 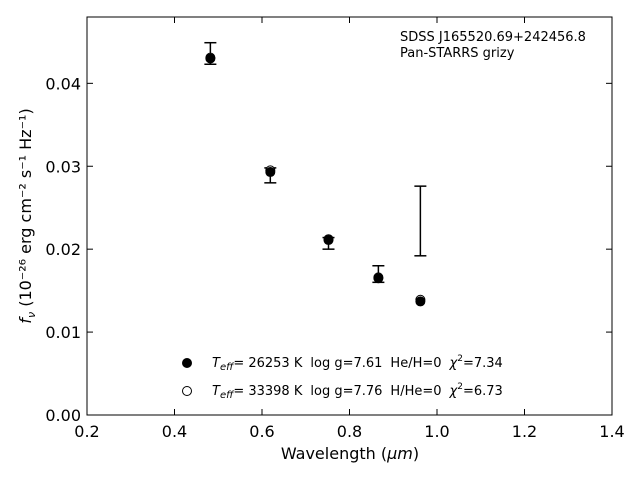 What do you see at coordinates (349, 431) in the screenshot?
I see `x-tick-label: 0.8` at bounding box center [349, 431].